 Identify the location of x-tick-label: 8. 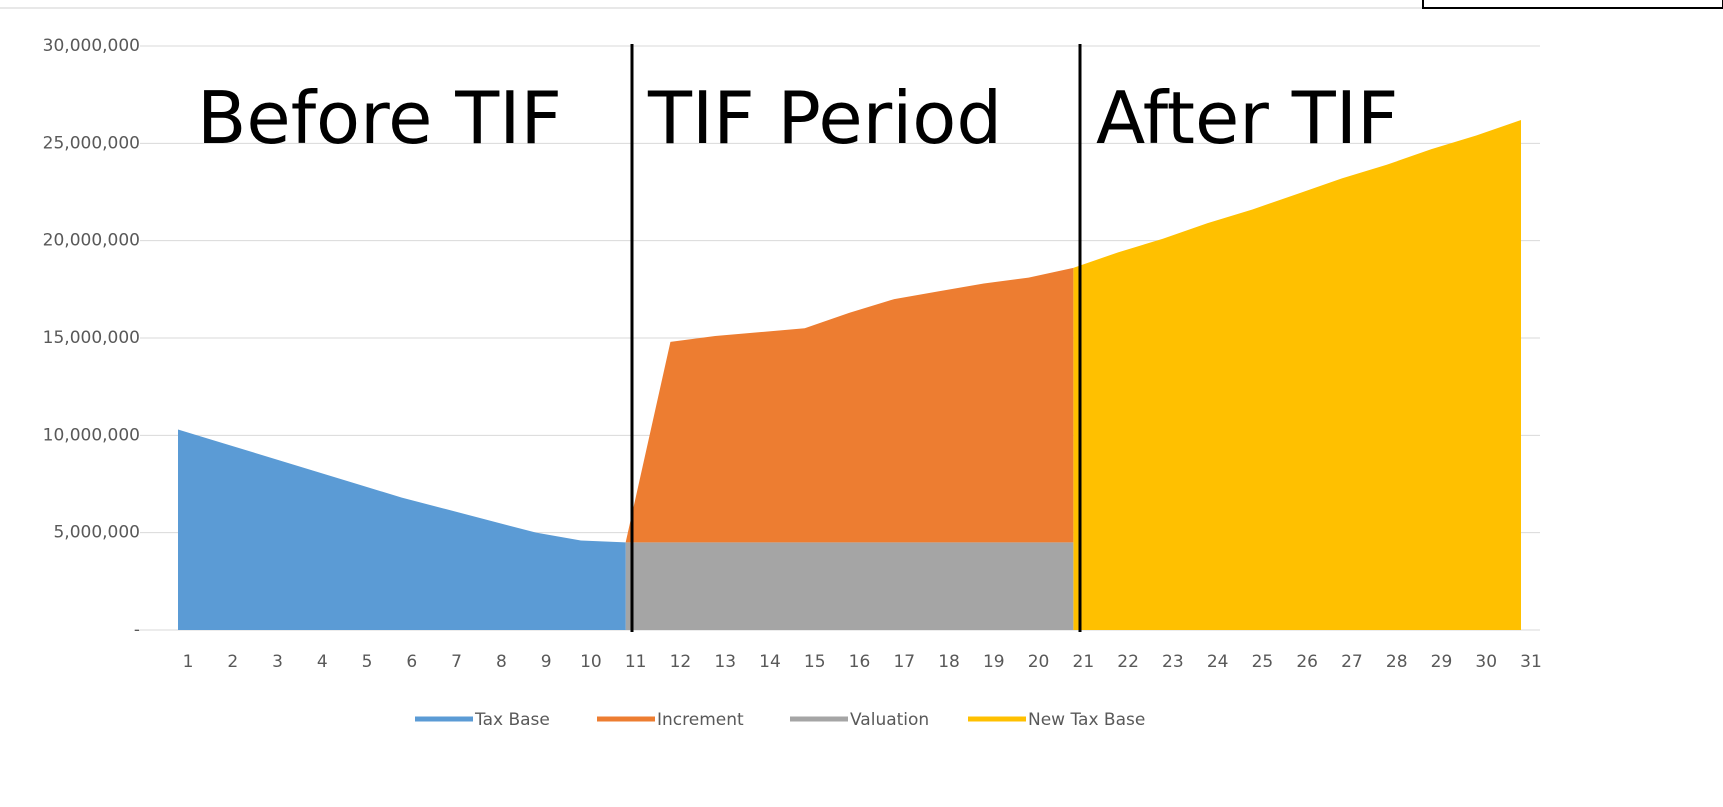
(501, 662).